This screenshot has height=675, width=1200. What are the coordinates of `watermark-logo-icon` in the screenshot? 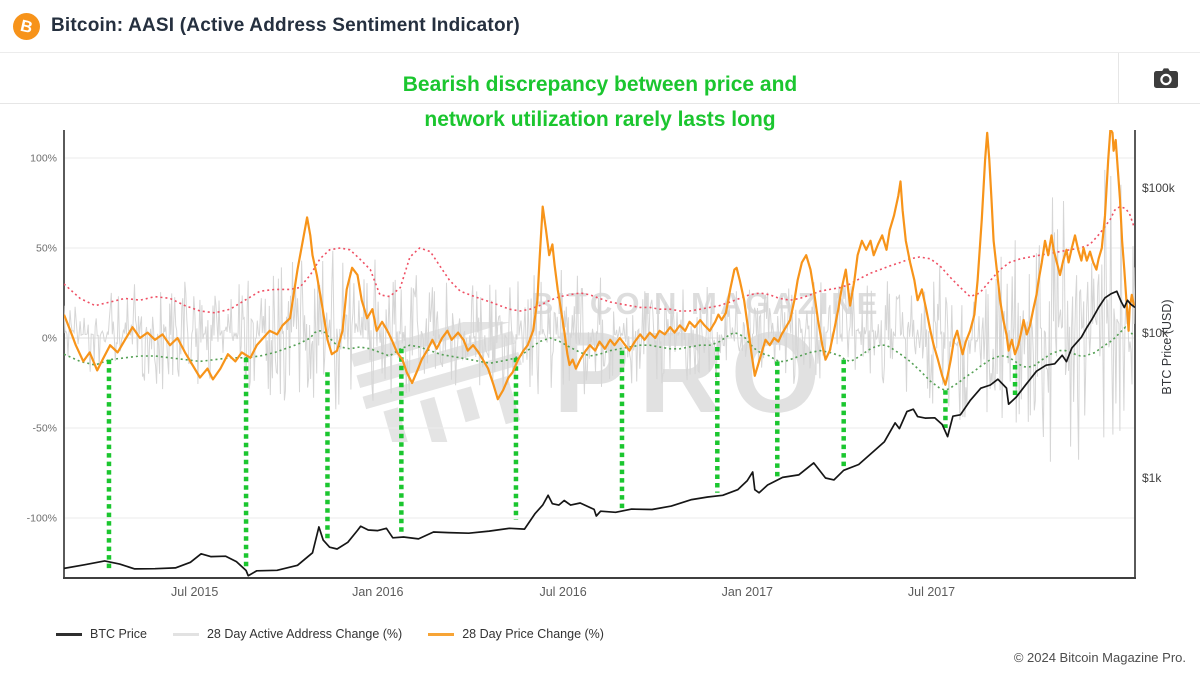 It's located at (436, 382).